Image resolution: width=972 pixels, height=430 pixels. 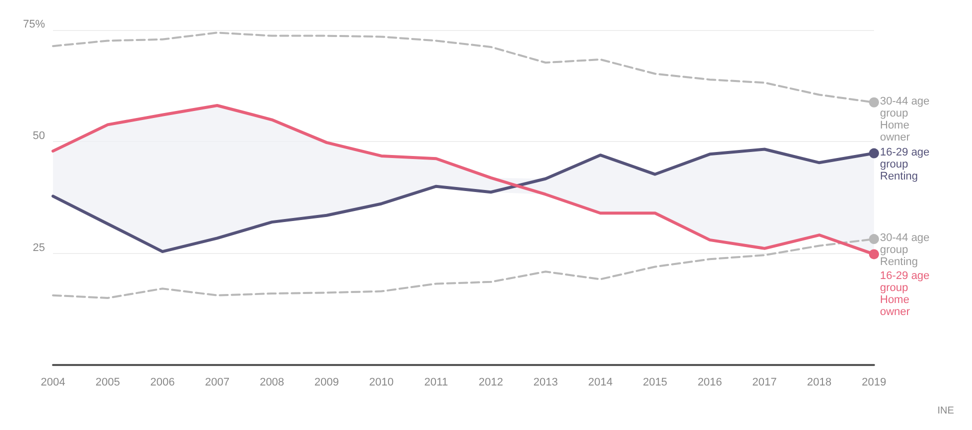 What do you see at coordinates (326, 382) in the screenshot?
I see `x-tick-label: 2009` at bounding box center [326, 382].